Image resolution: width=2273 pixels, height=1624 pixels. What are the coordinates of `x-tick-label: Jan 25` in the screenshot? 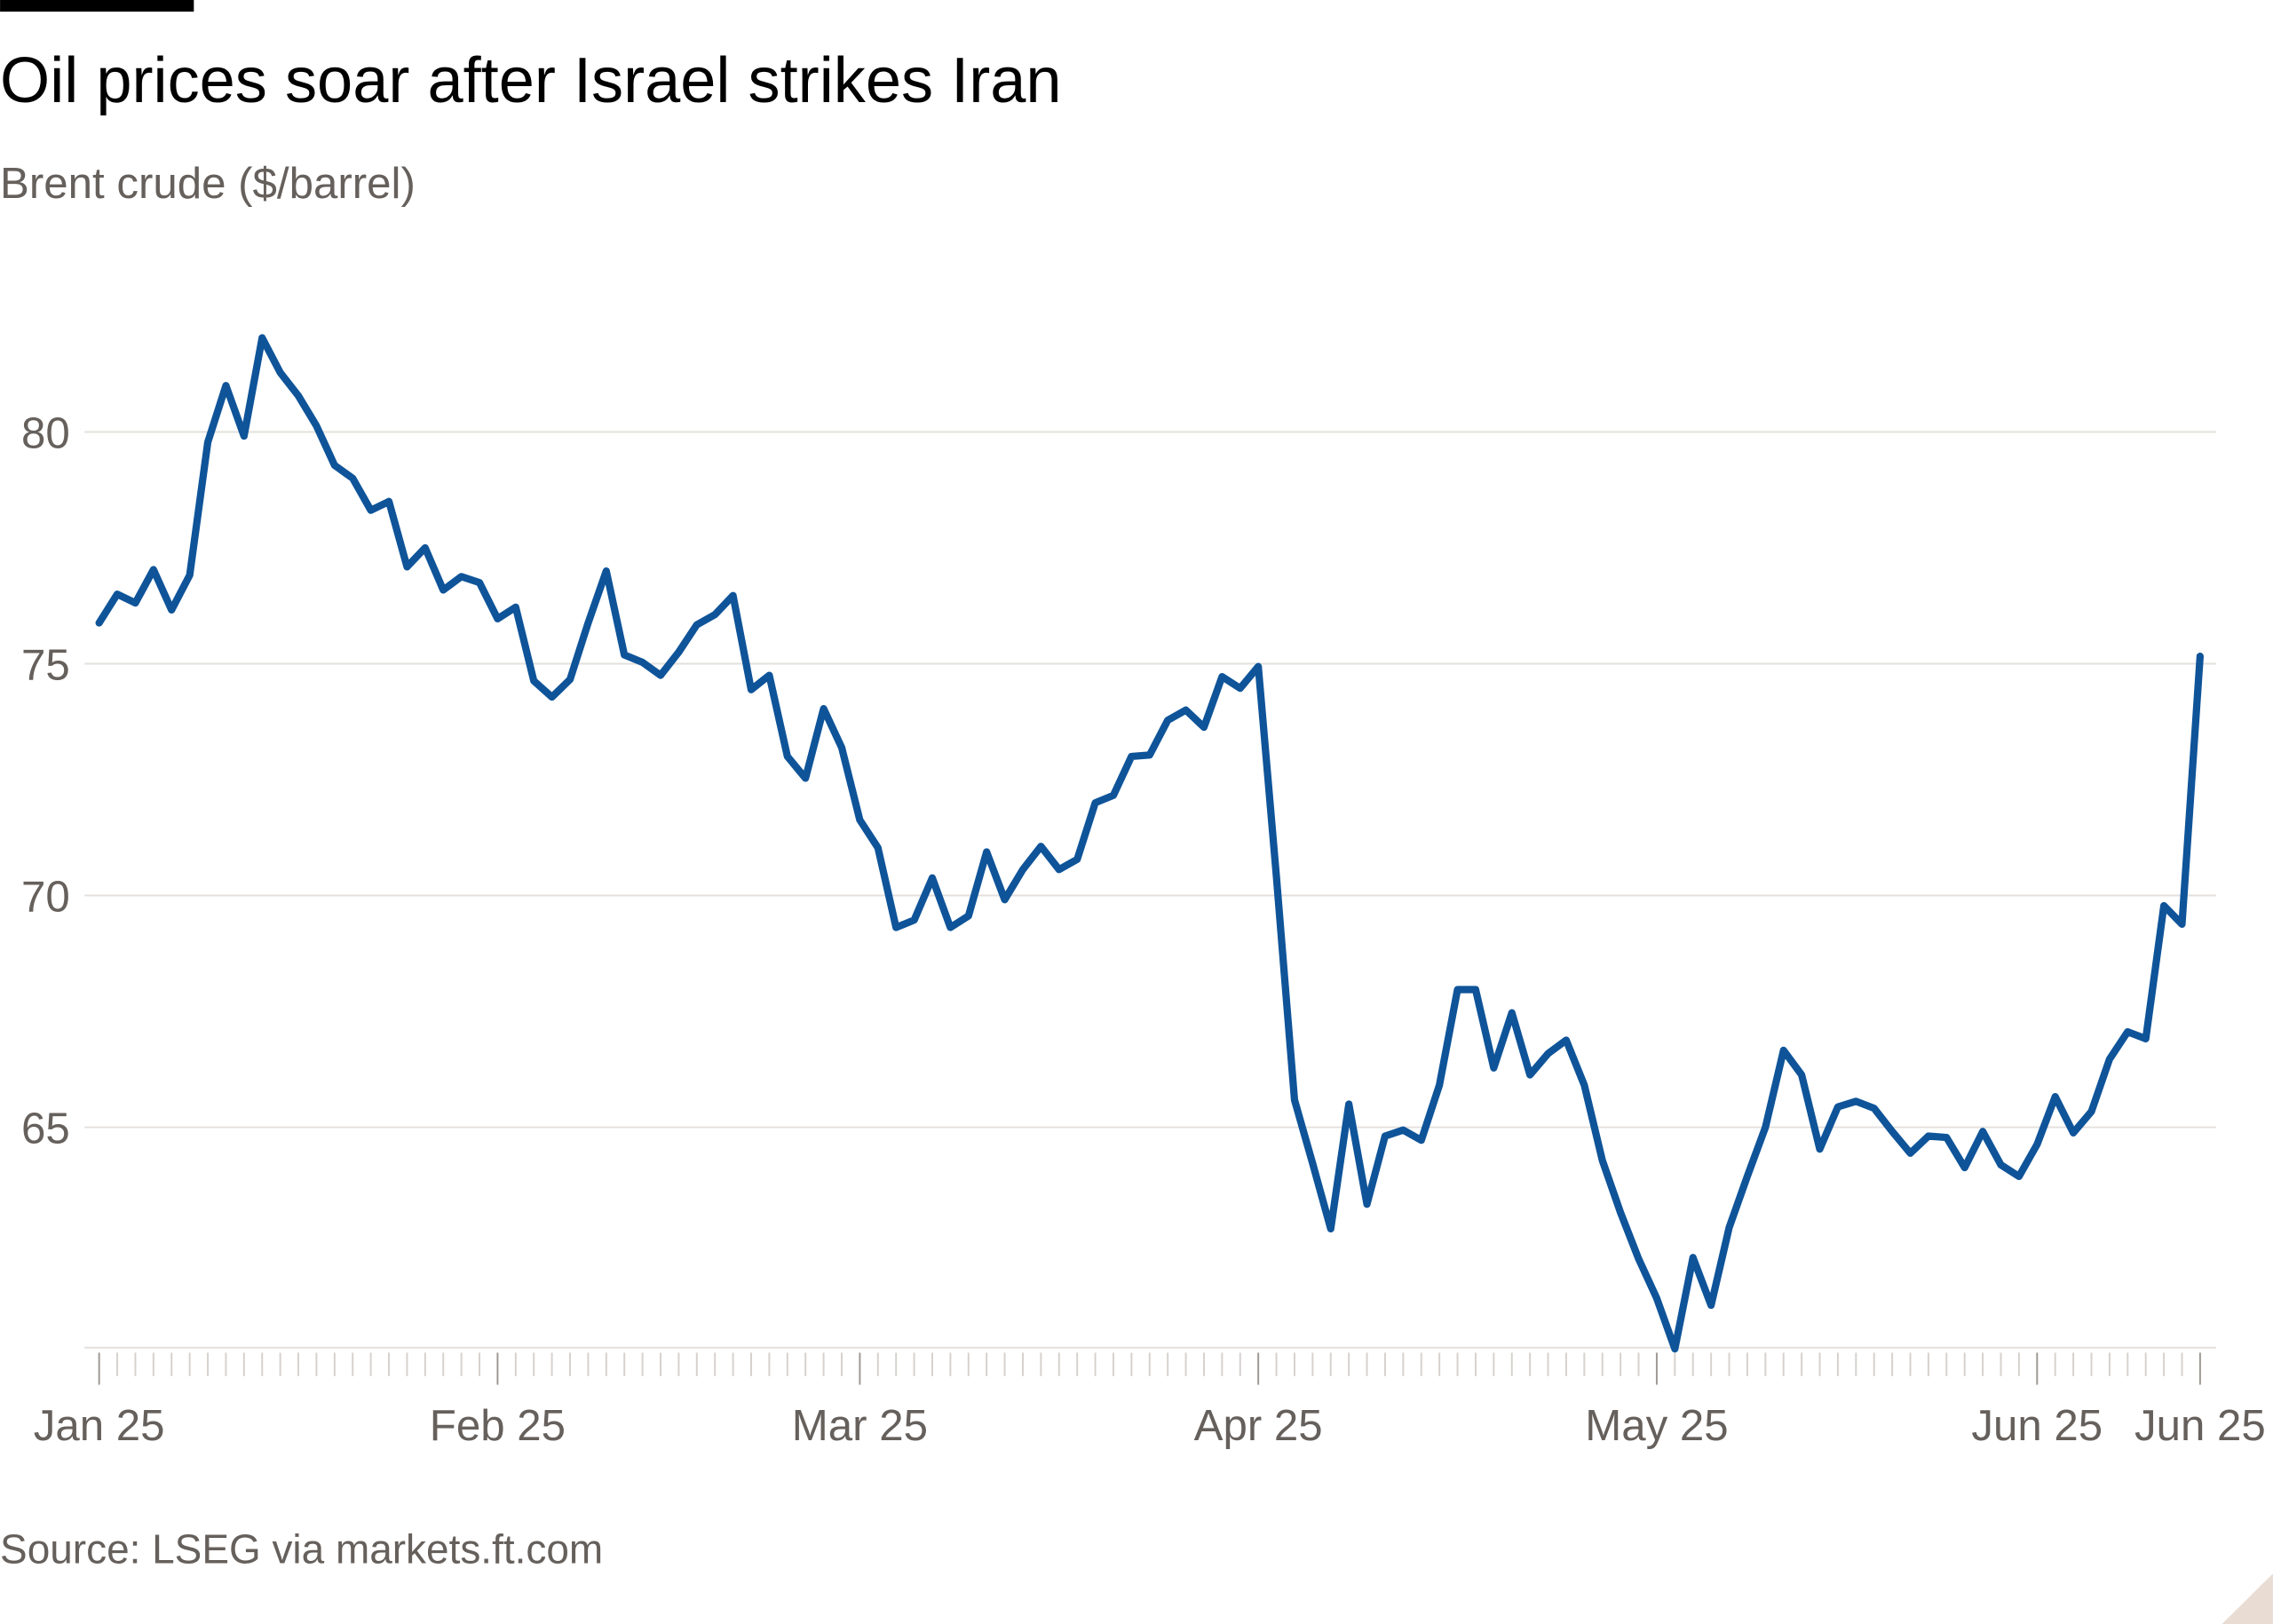 It's located at (100, 1425).